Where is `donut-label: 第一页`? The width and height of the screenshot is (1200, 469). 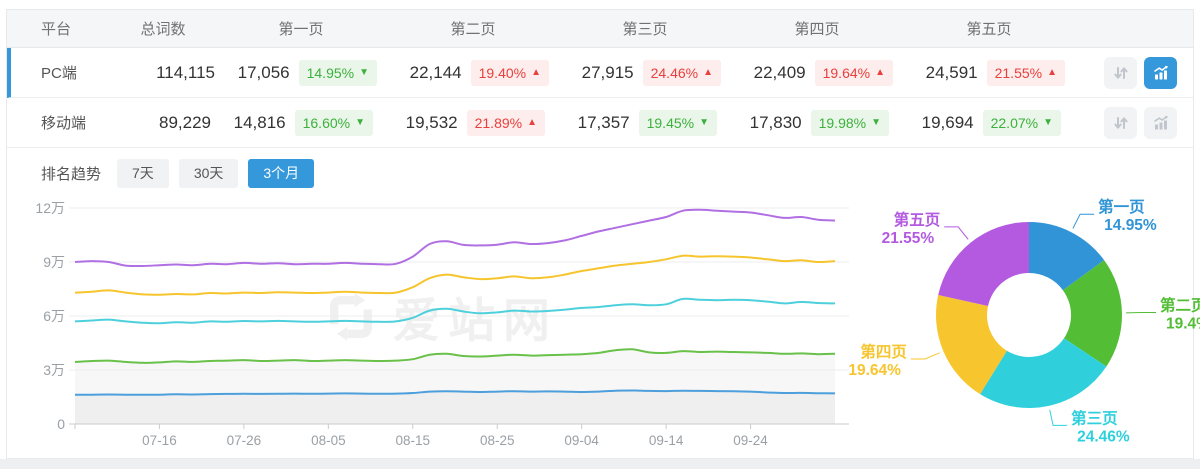
donut-label: 第一页 is located at coordinates (1121, 206).